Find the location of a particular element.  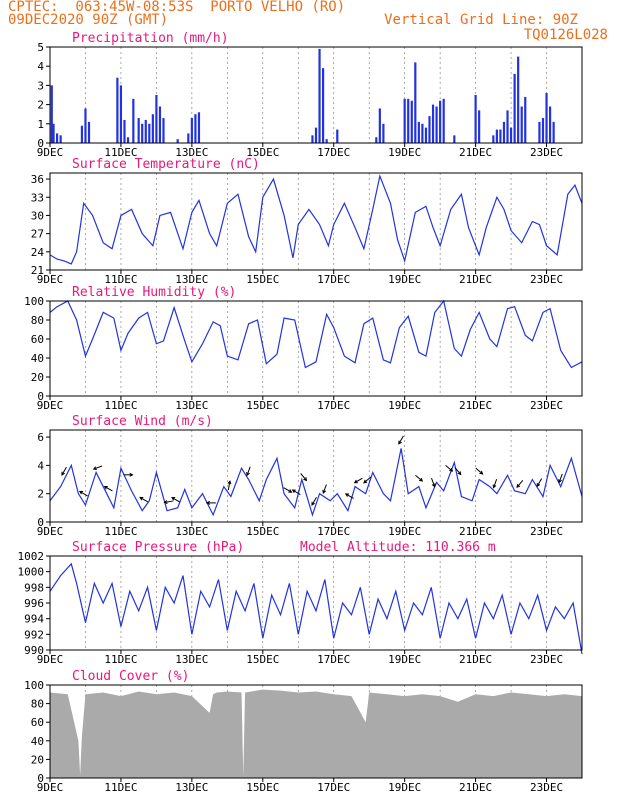

y-tick-label: 24 is located at coordinates (38, 252).